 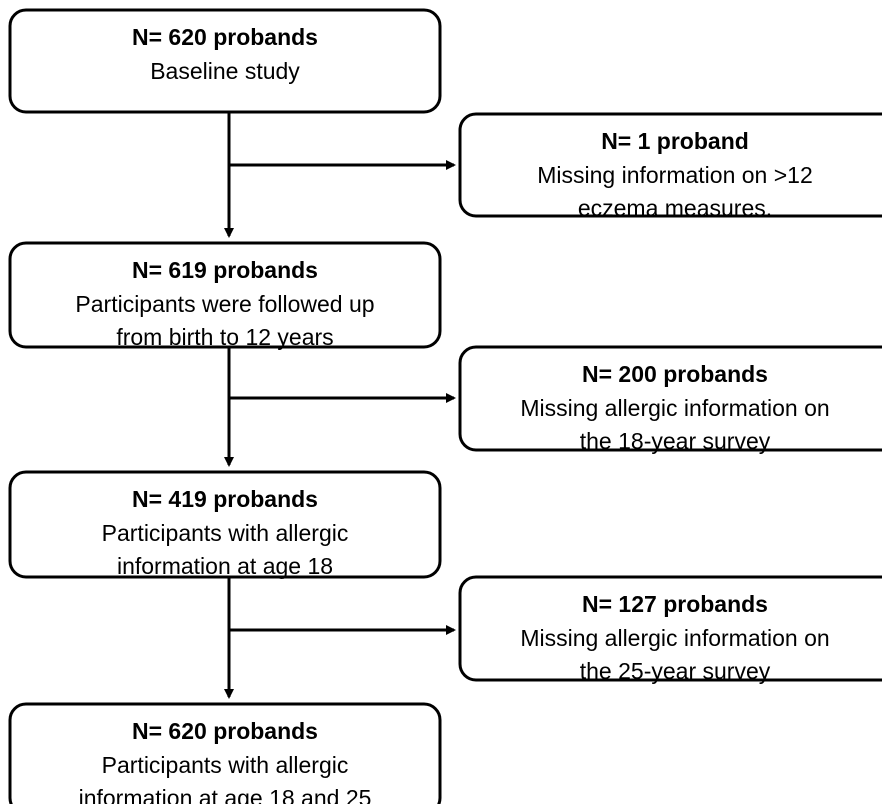 What do you see at coordinates (225, 794) in the screenshot?
I see `node-text: information at age 18 and 25` at bounding box center [225, 794].